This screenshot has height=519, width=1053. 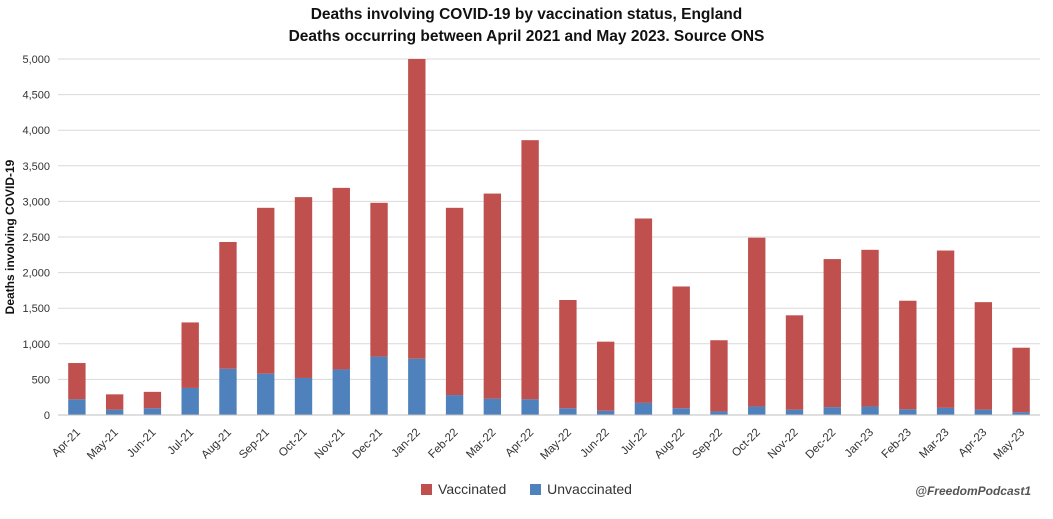 What do you see at coordinates (36, 167) in the screenshot?
I see `y-tick-label: 3,500` at bounding box center [36, 167].